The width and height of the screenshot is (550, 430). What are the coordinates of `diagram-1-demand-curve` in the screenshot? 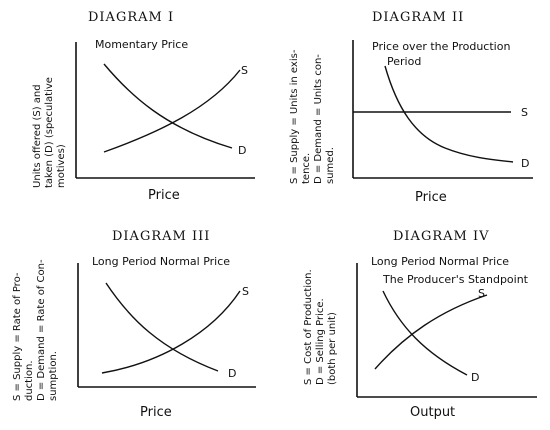 It's located at (168, 106).